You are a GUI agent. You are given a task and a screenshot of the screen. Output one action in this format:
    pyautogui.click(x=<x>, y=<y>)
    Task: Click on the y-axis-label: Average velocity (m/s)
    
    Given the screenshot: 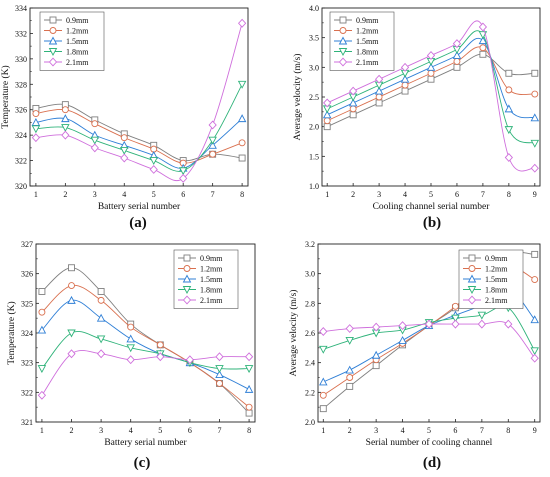 What is the action you would take?
    pyautogui.click(x=297, y=97)
    